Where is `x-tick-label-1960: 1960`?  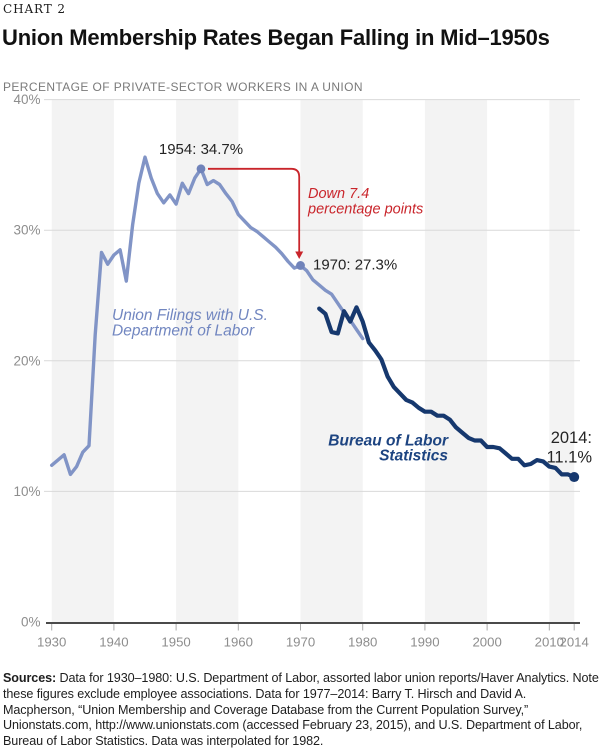
x-tick-label-1960: 1960 is located at coordinates (238, 642).